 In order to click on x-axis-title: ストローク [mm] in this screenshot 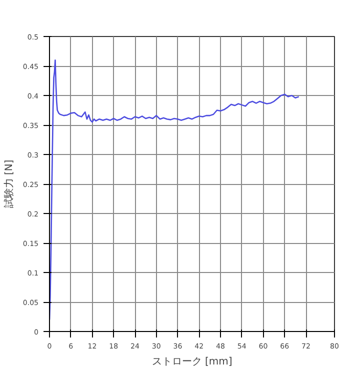, I will do `click(192, 362)`.